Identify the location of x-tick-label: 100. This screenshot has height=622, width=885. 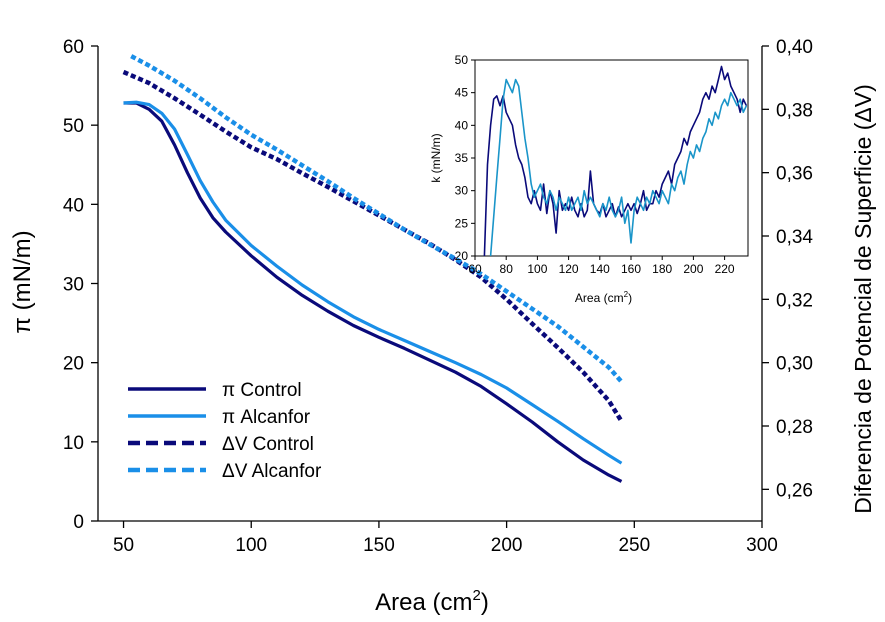
(251, 545).